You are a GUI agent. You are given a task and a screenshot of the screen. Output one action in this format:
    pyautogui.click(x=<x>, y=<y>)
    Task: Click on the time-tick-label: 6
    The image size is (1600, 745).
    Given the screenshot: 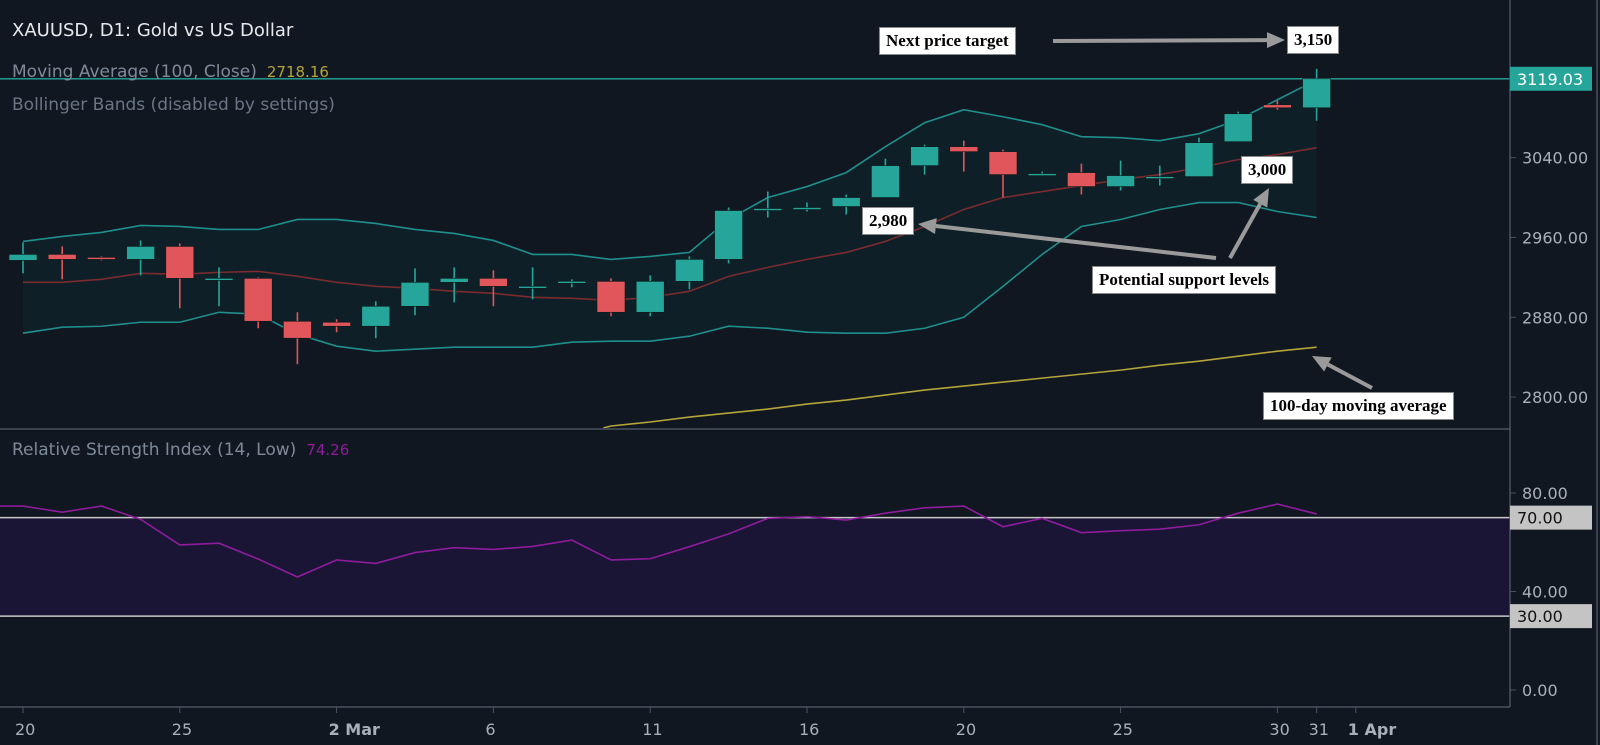 What is the action you would take?
    pyautogui.click(x=490, y=729)
    